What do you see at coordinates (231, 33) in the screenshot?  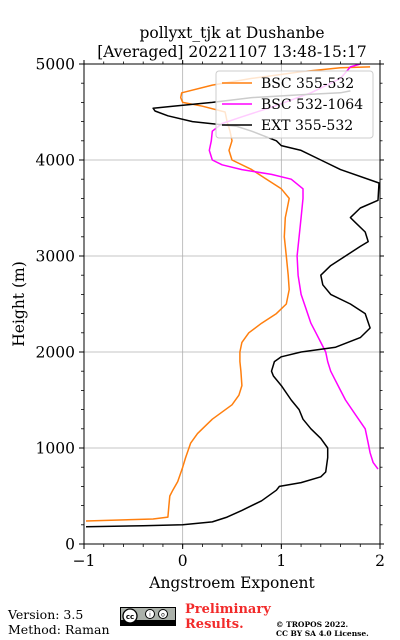 I see `chart-title: pollyxt_tjk at Dushanbe` at bounding box center [231, 33].